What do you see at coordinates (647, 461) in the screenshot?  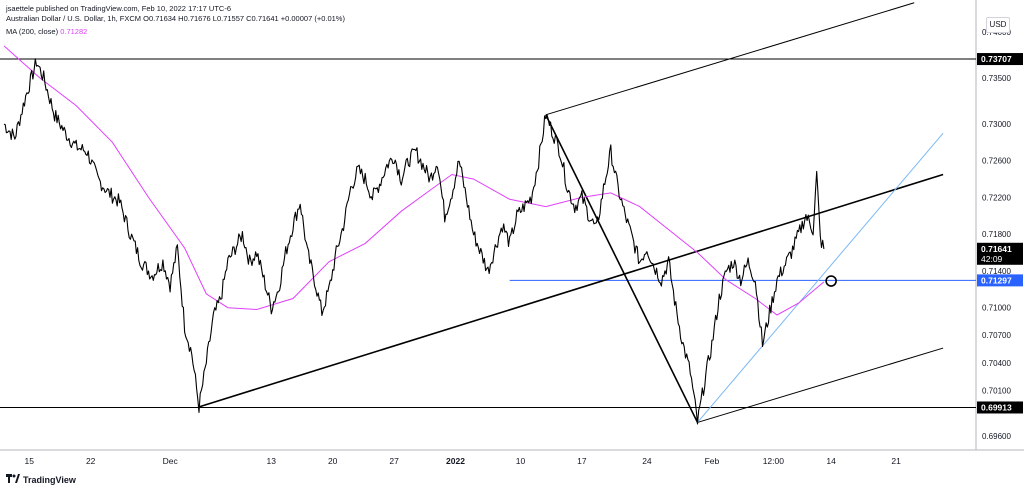 I see `time-tick-label: 24` at bounding box center [647, 461].